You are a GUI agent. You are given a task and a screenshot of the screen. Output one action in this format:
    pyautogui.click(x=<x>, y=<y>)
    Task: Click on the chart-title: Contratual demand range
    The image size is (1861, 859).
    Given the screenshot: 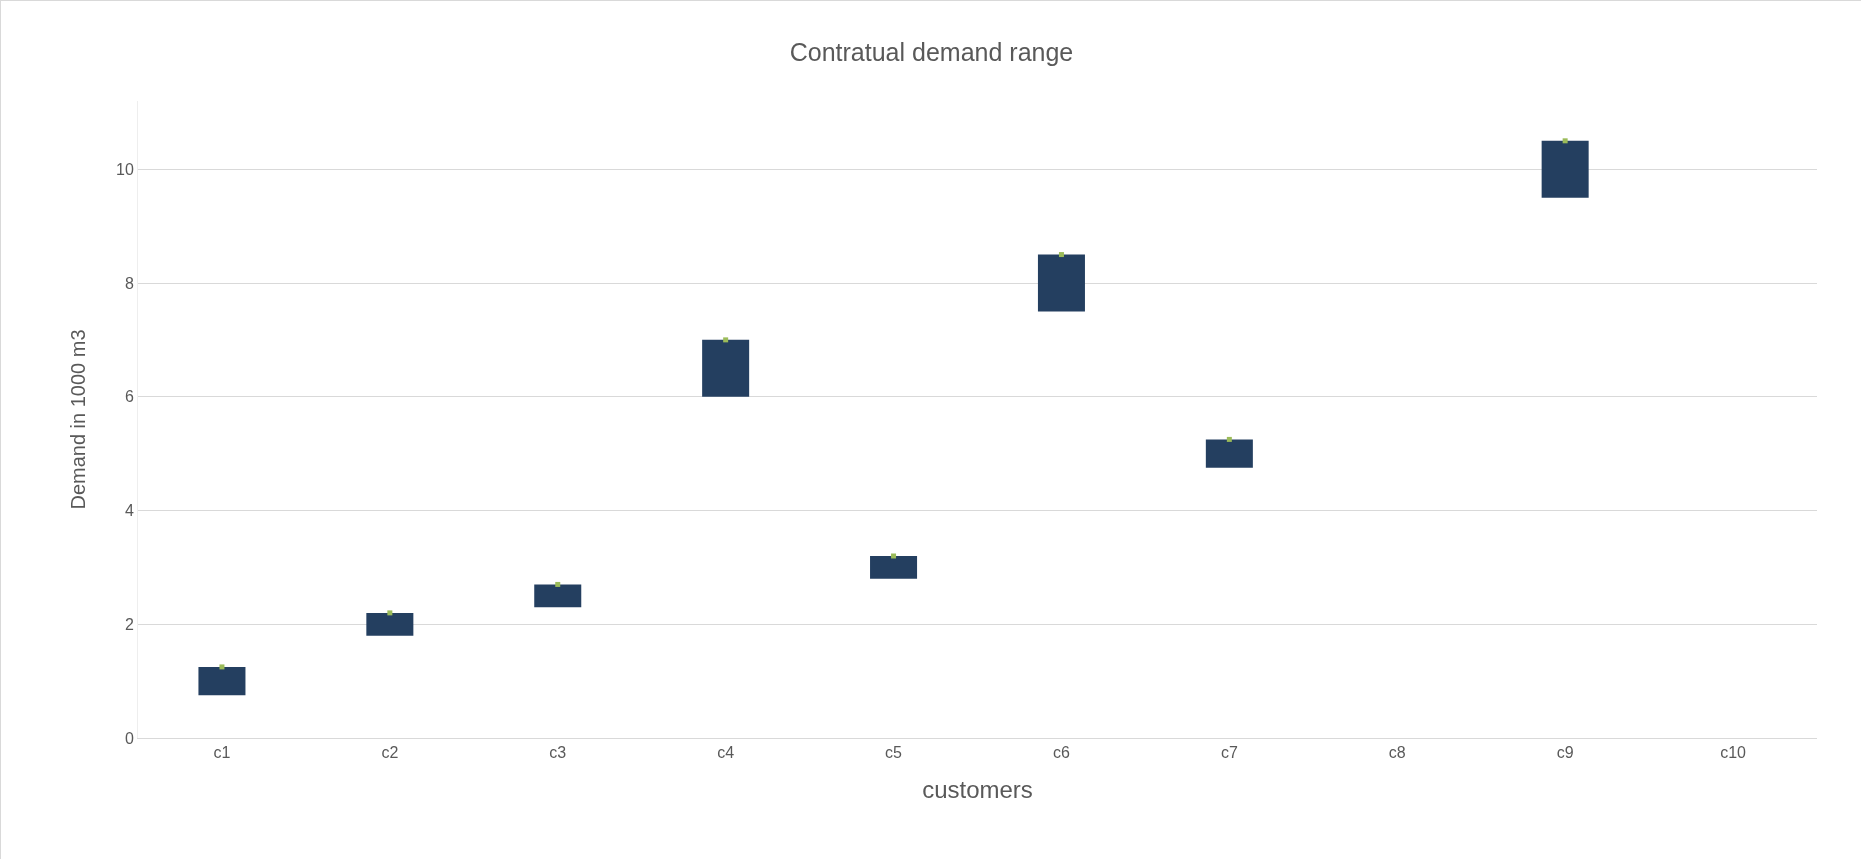 What is the action you would take?
    pyautogui.click(x=931, y=52)
    